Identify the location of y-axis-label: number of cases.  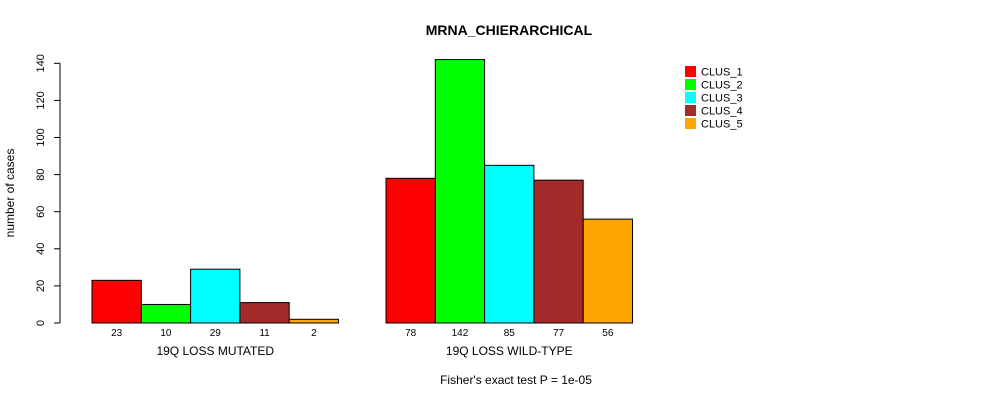
(10, 193).